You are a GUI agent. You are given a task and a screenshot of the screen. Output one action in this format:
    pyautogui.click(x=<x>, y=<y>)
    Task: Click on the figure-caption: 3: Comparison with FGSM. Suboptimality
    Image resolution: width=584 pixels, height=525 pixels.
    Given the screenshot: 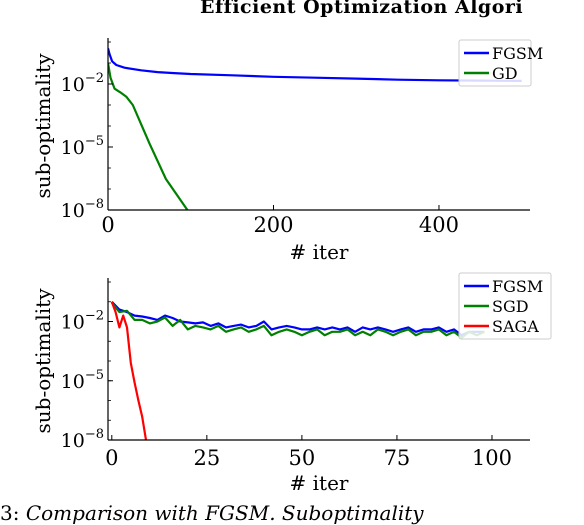 What is the action you would take?
    pyautogui.click(x=212, y=513)
    